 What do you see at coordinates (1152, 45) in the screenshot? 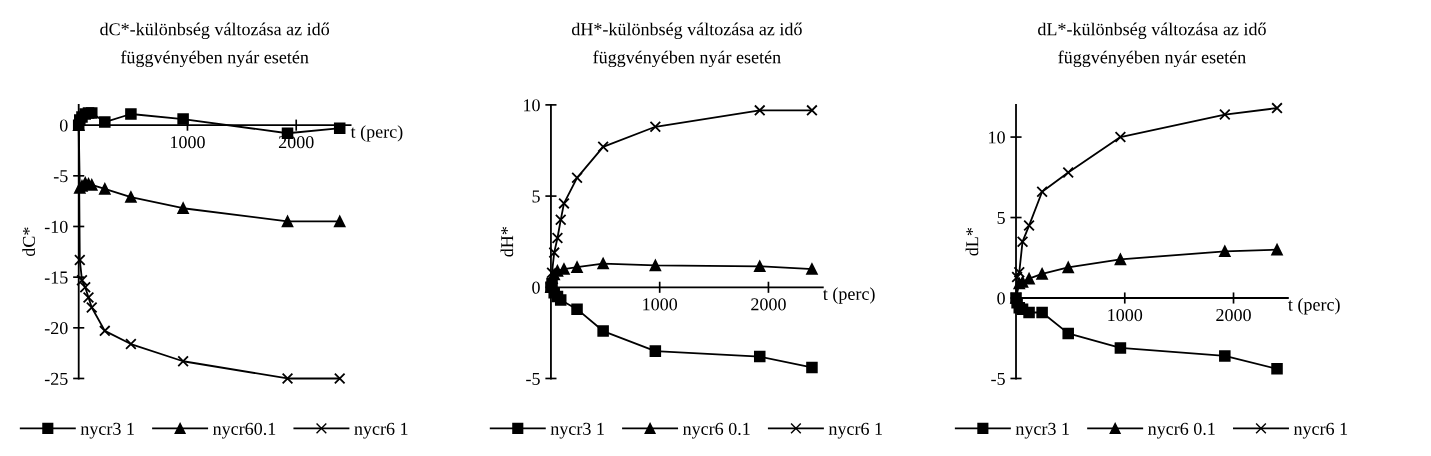
I see `chart-title: dL*-különbség változása az idő függvényében nyár esetén` at bounding box center [1152, 45].